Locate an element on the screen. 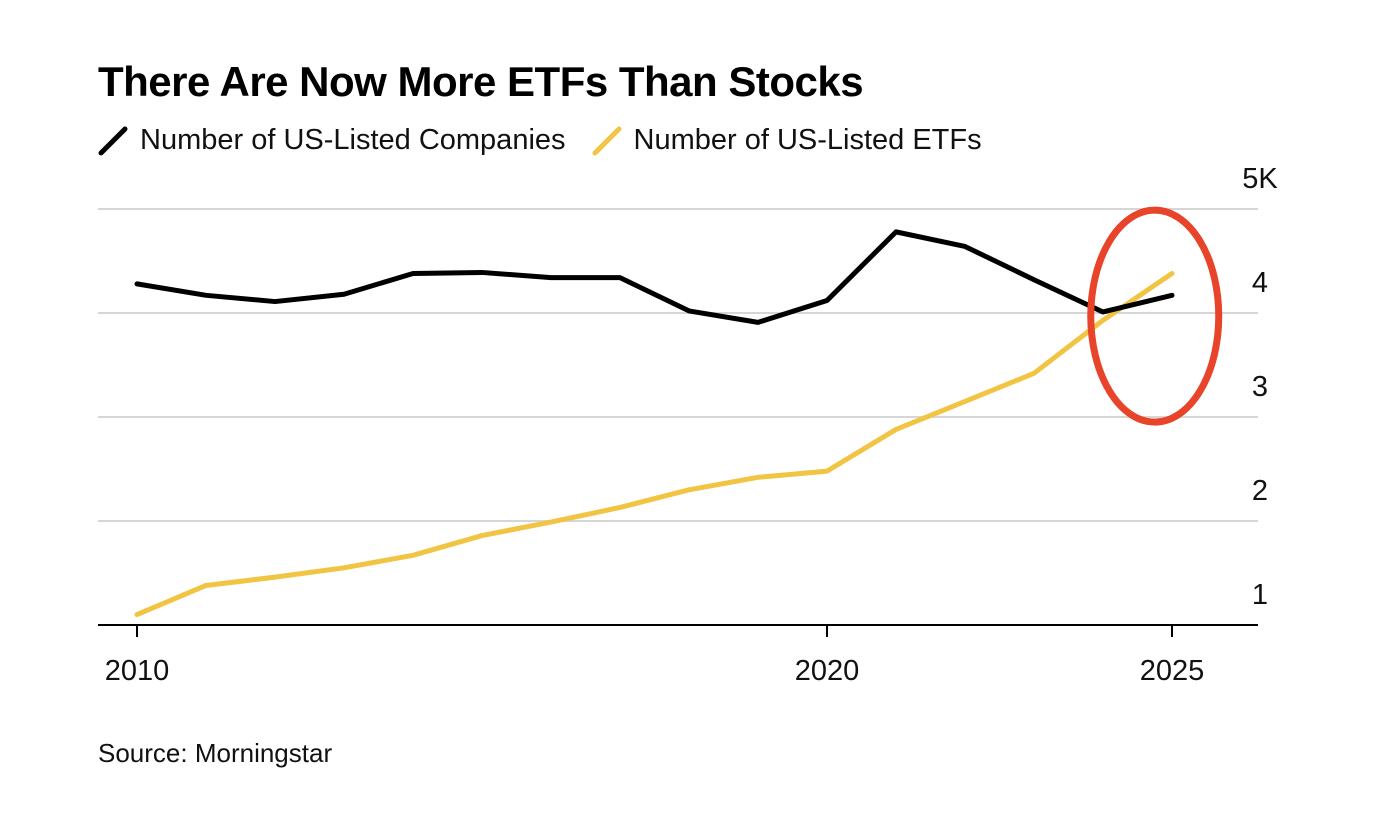  y-tick-label: 1 is located at coordinates (1260, 595).